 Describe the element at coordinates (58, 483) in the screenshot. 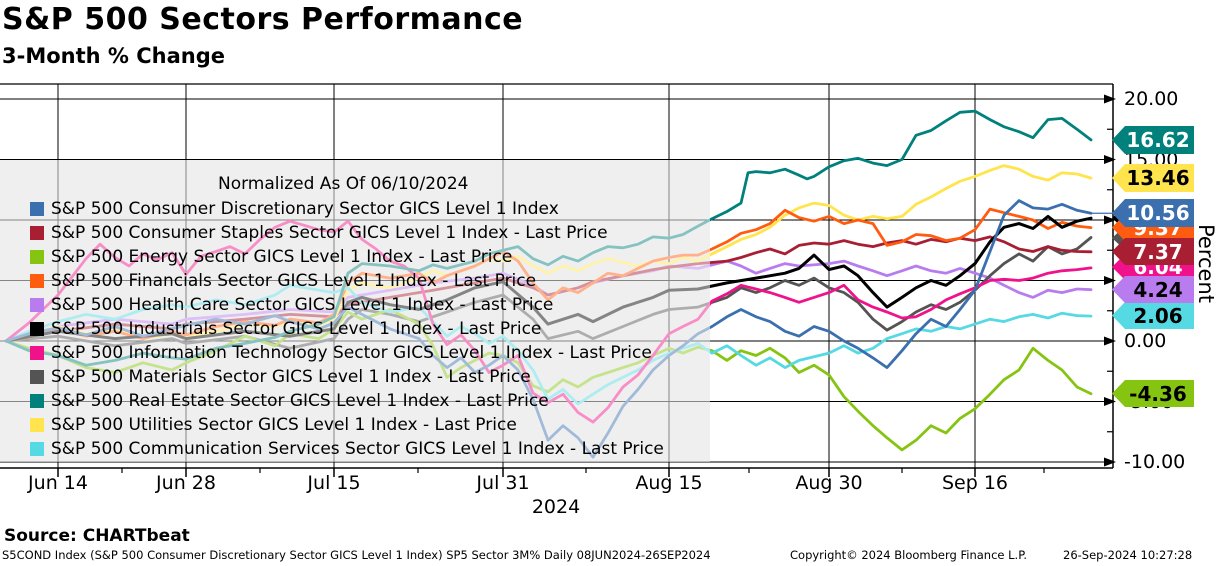

I see `x-axis-tick-label: Jun 14` at that location.